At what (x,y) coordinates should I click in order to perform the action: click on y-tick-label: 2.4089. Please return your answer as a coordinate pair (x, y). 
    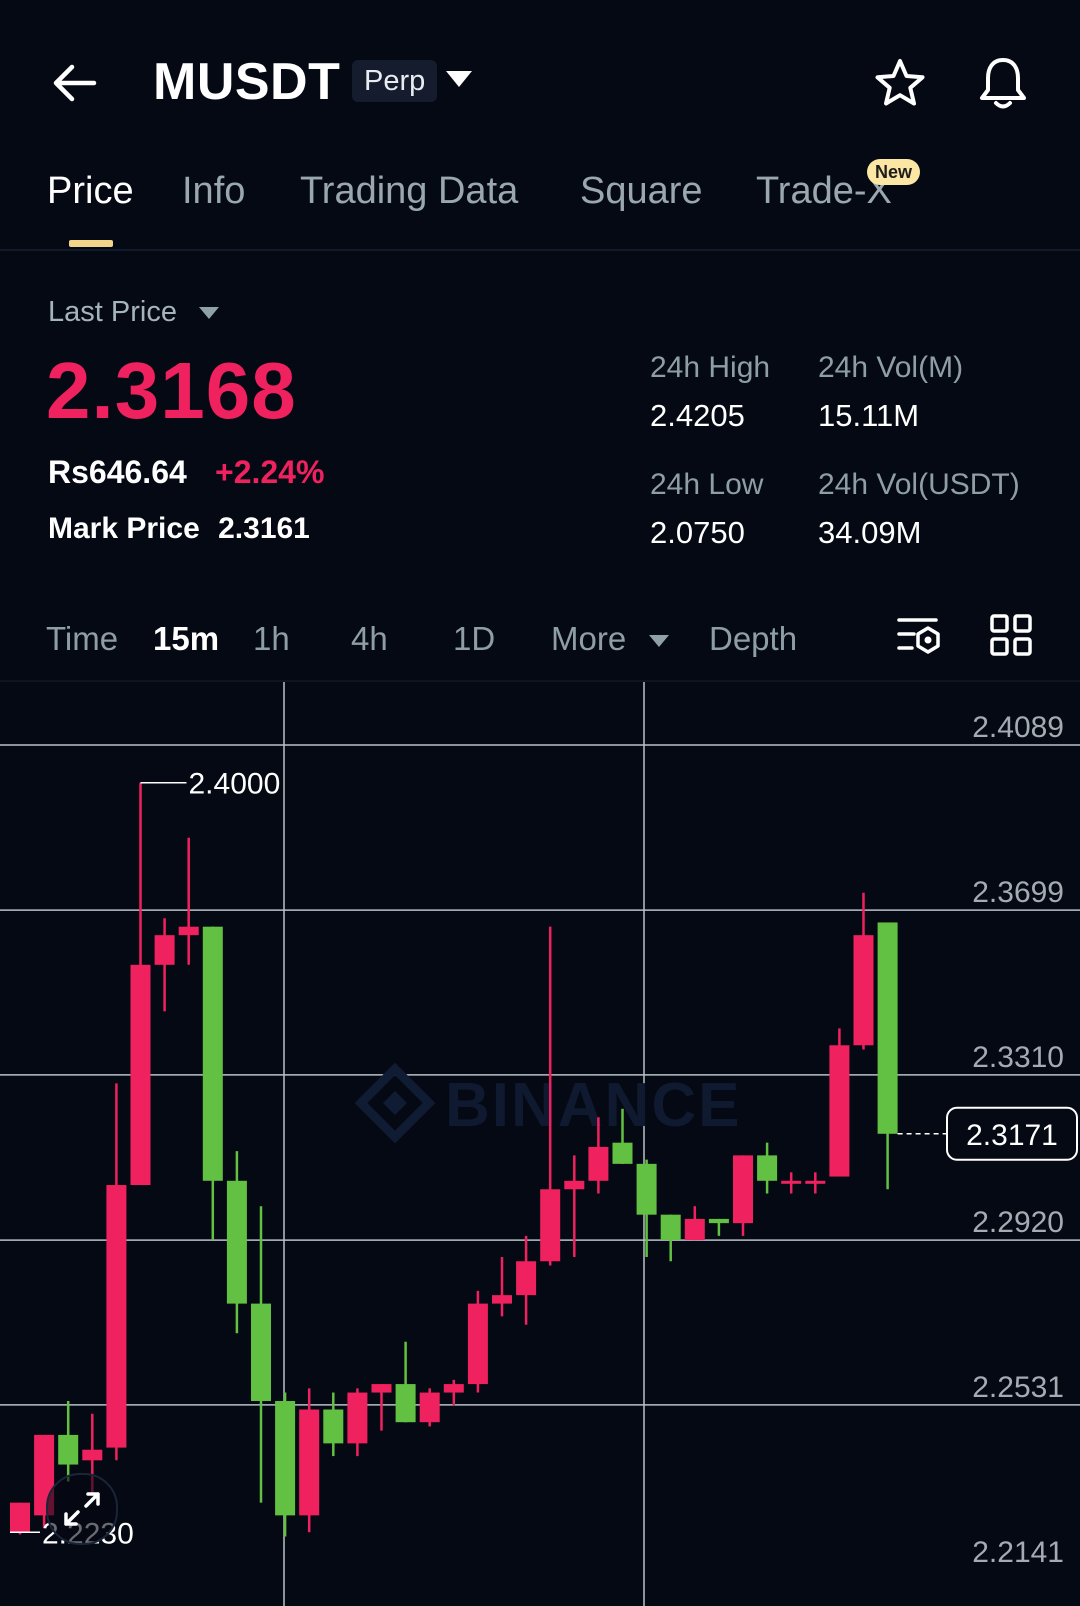
    Looking at the image, I should click on (1018, 727).